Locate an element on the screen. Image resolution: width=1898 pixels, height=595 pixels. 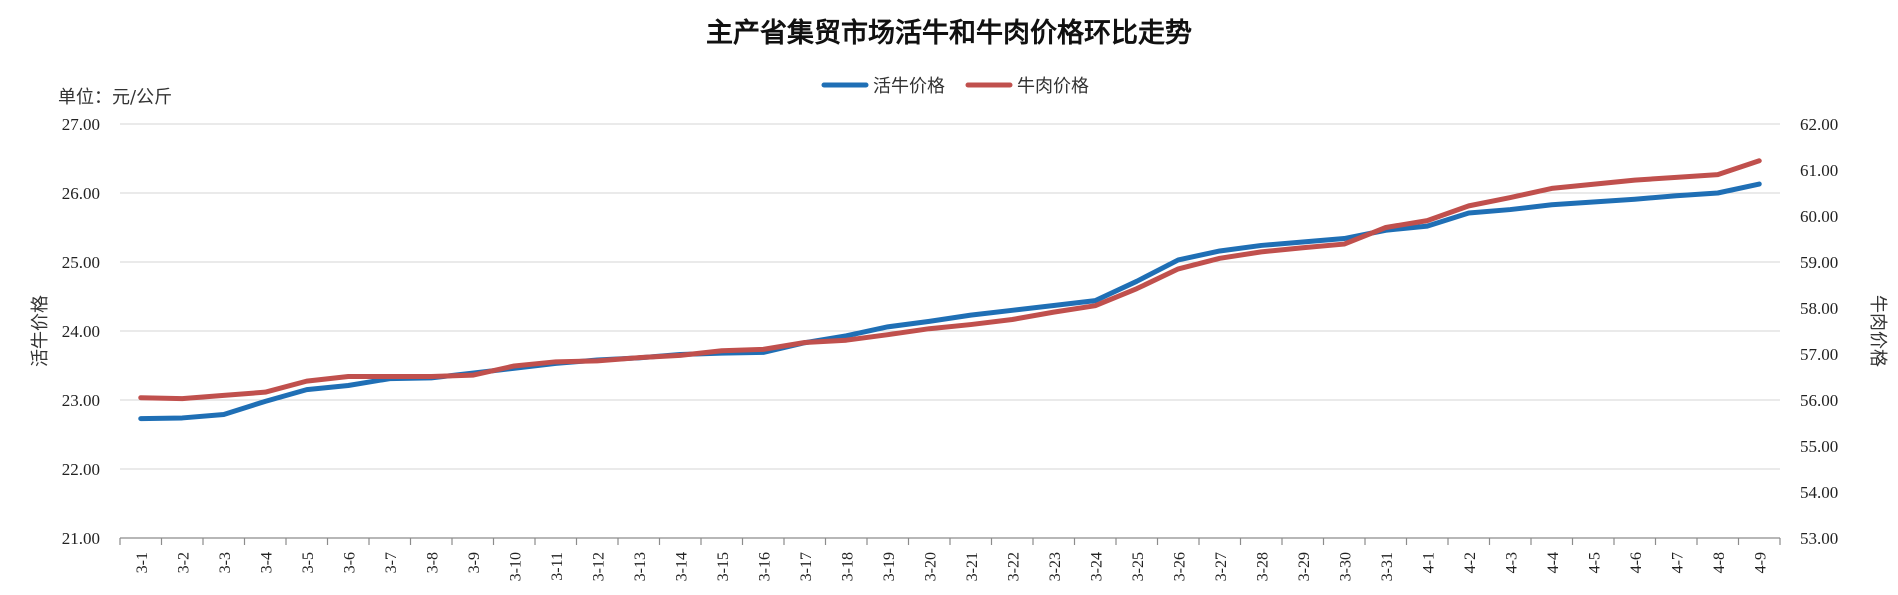
legend-item-live-cattle: 活牛价格 is located at coordinates (883, 86).